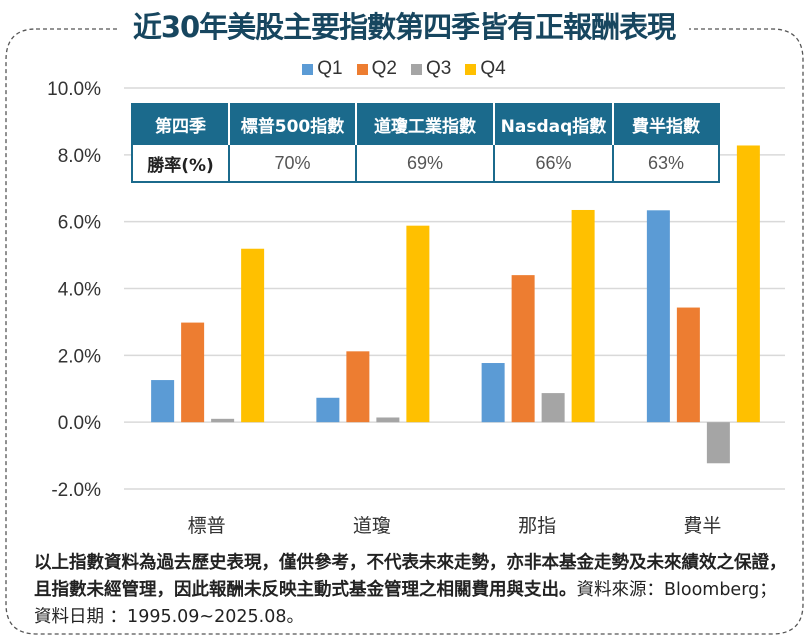  I want to click on legend-label: Q2, so click(384, 68).